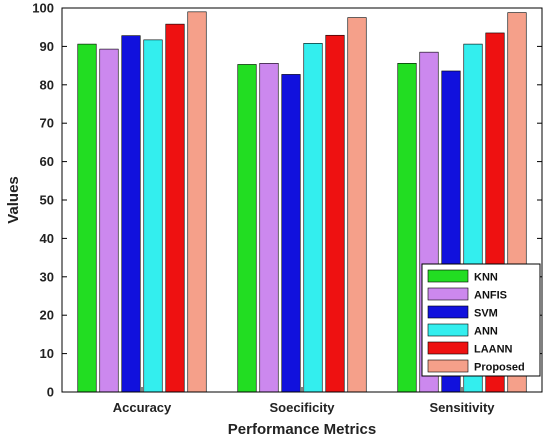 This screenshot has height=440, width=550. Describe the element at coordinates (47, 276) in the screenshot. I see `y-tick-label: 30` at that location.